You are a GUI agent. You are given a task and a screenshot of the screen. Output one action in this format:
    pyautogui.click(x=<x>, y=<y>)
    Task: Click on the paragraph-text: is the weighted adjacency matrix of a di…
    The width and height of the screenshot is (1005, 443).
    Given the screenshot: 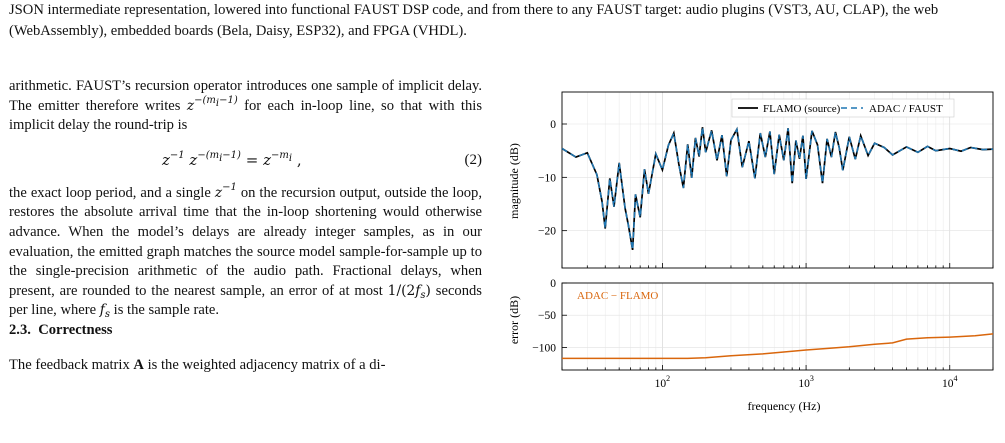 What is the action you would take?
    pyautogui.click(x=264, y=364)
    